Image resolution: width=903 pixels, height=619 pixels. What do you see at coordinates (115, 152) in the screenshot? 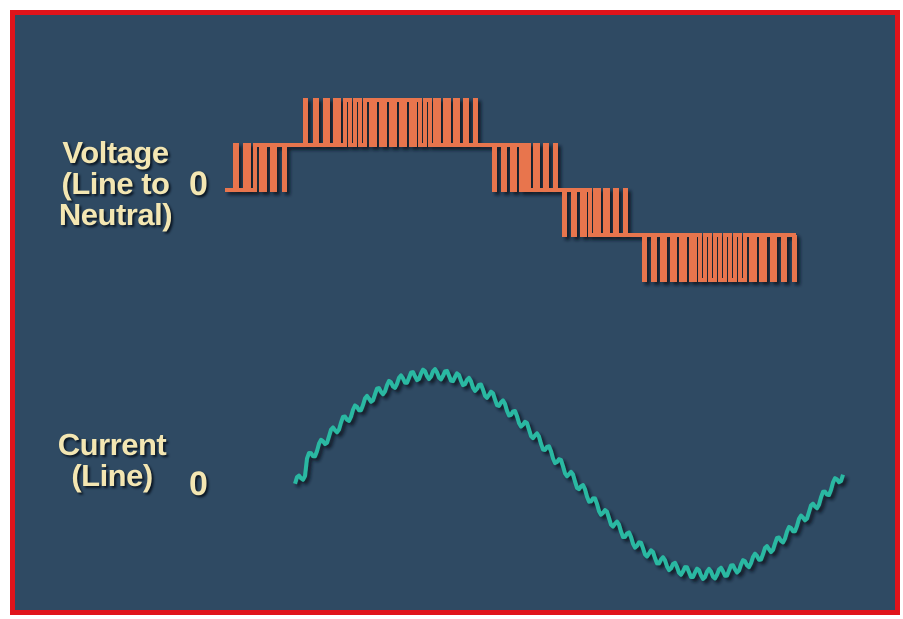
I see `voltage-label-line-1: Voltage` at bounding box center [115, 152].